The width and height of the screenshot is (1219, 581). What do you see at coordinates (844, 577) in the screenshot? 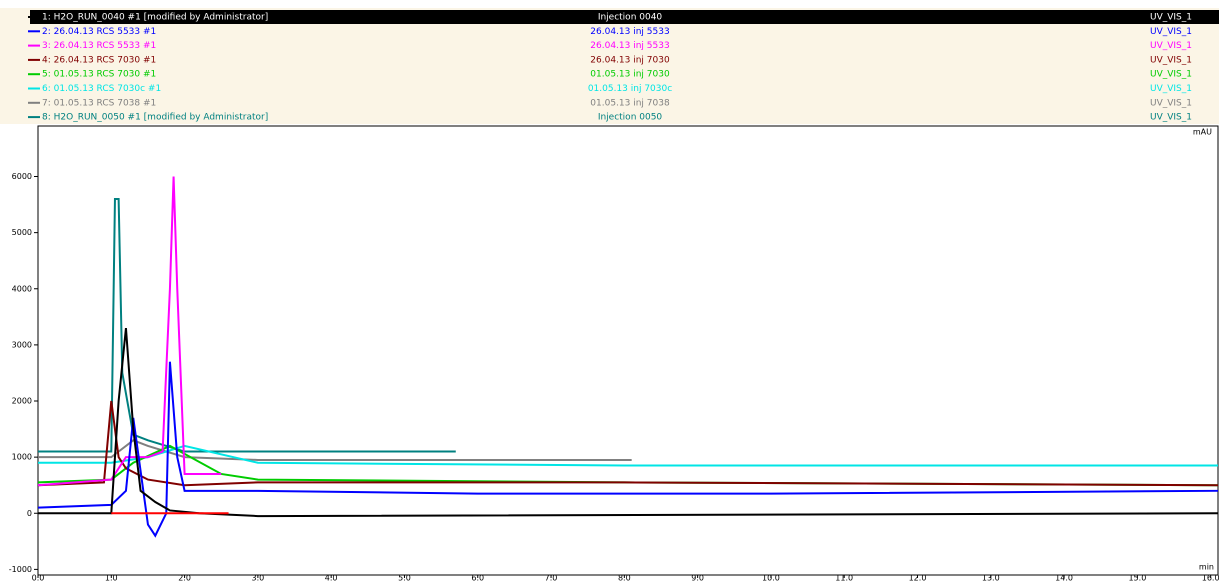
I see `x-tick-label: 11.0` at bounding box center [844, 577].